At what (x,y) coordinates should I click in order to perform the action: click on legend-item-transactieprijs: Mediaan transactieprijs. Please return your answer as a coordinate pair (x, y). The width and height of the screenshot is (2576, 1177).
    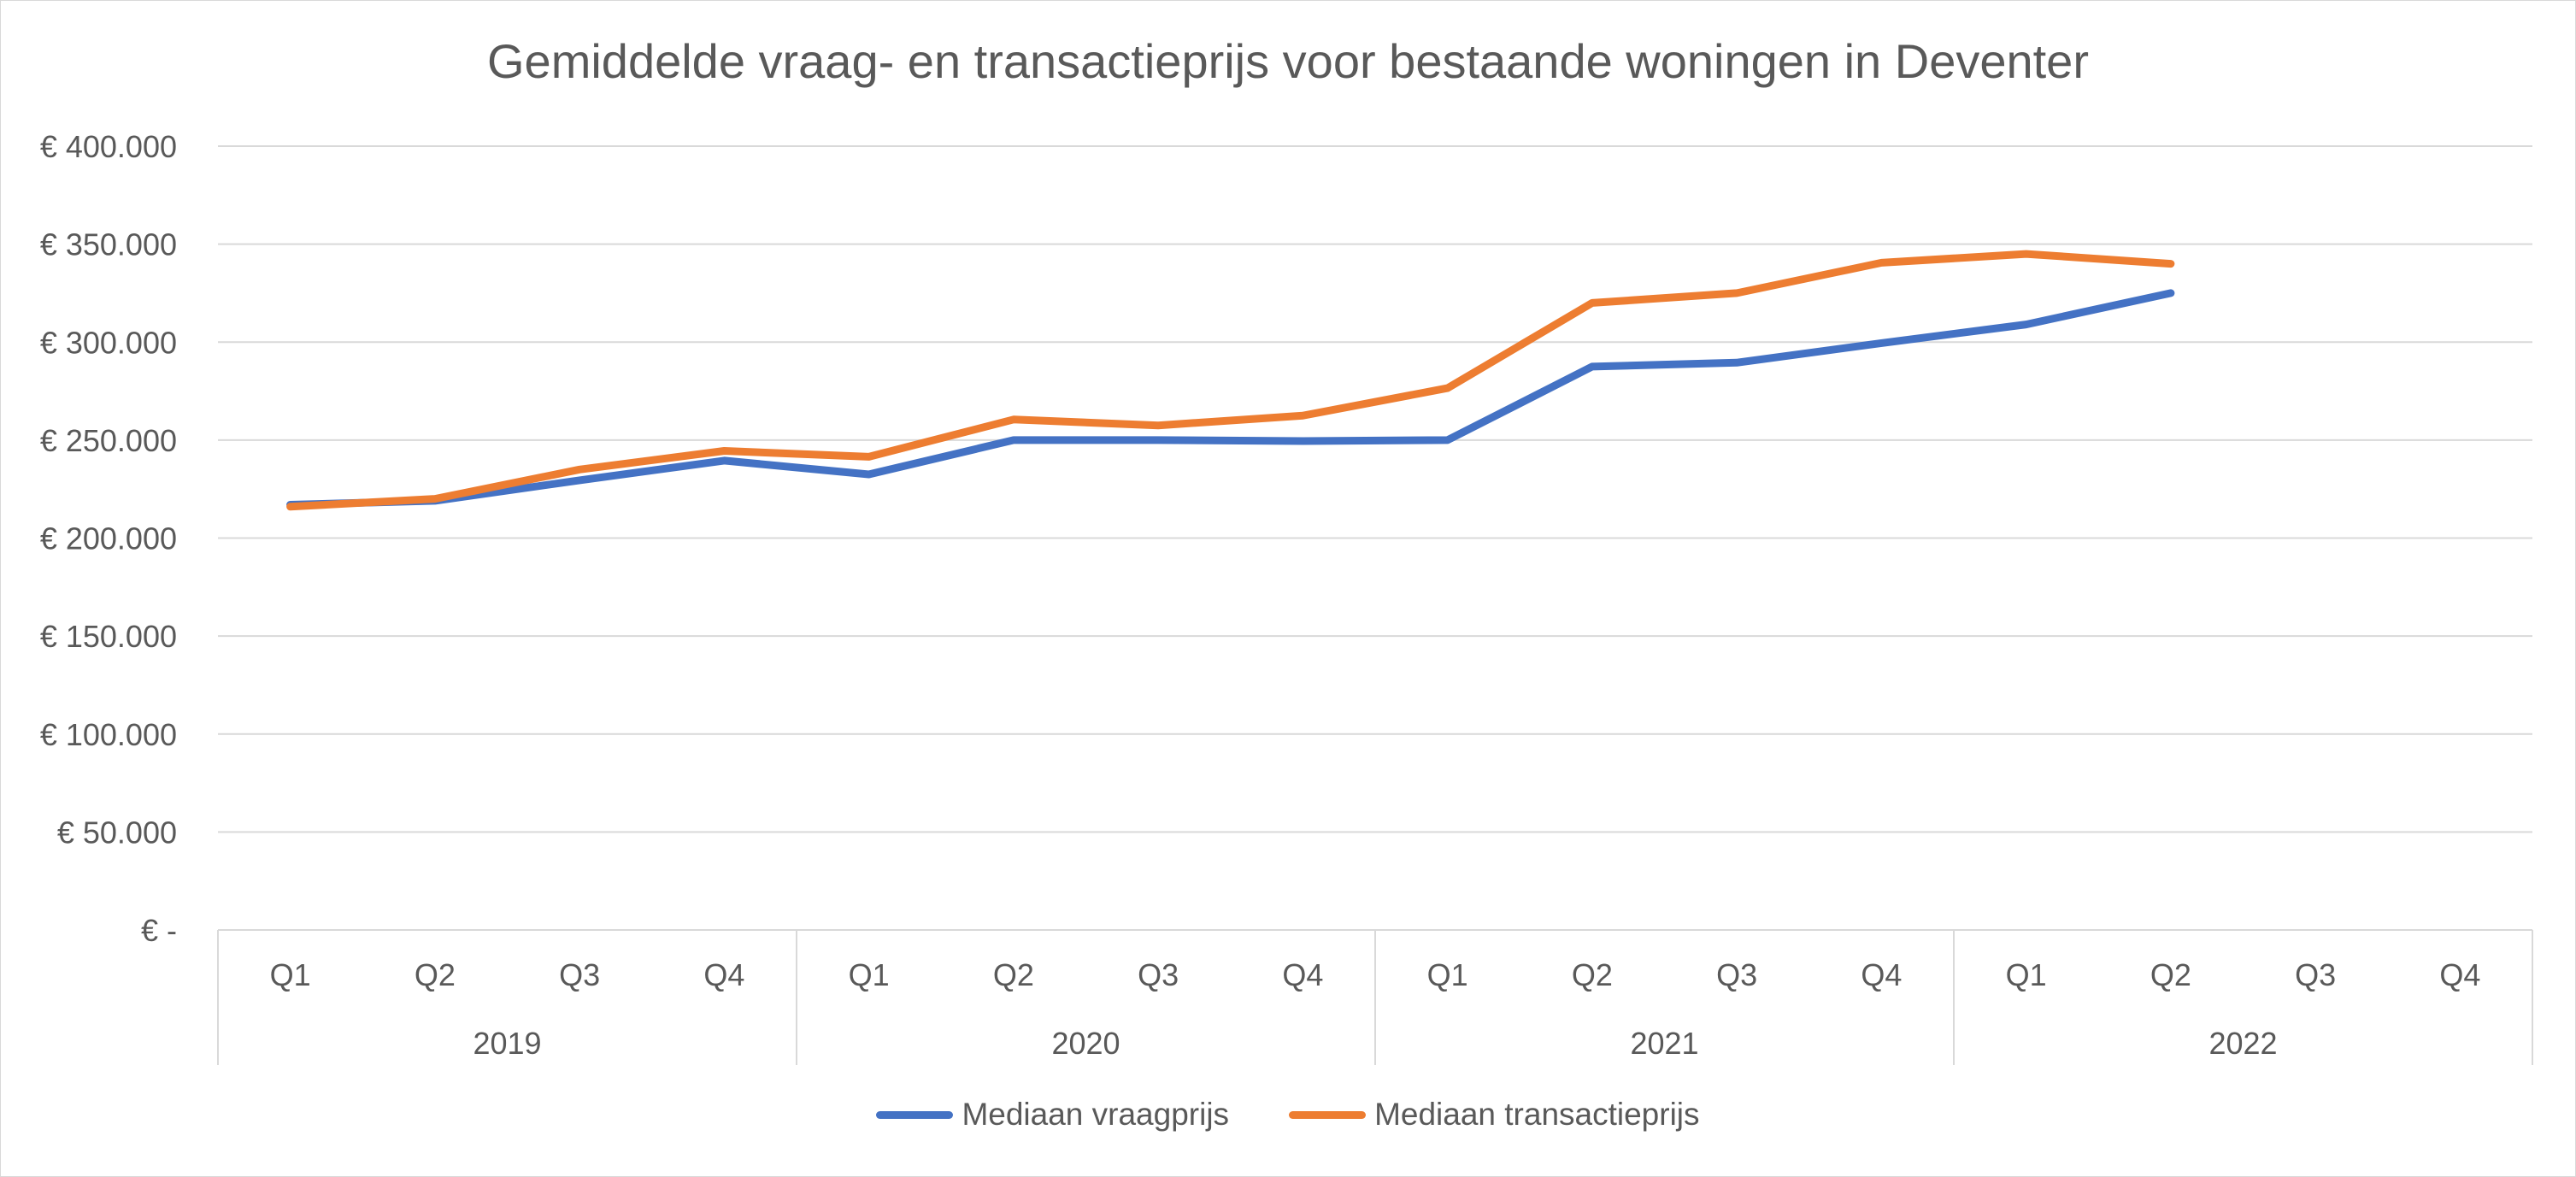
    Looking at the image, I should click on (1494, 1115).